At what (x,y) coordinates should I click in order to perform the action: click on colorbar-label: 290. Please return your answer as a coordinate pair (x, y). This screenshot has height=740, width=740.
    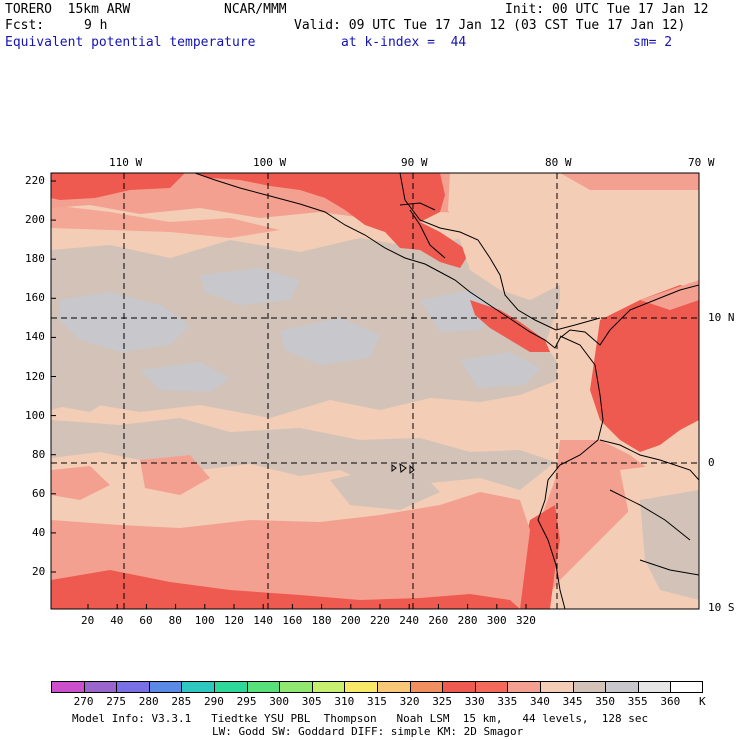
    Looking at the image, I should click on (214, 701).